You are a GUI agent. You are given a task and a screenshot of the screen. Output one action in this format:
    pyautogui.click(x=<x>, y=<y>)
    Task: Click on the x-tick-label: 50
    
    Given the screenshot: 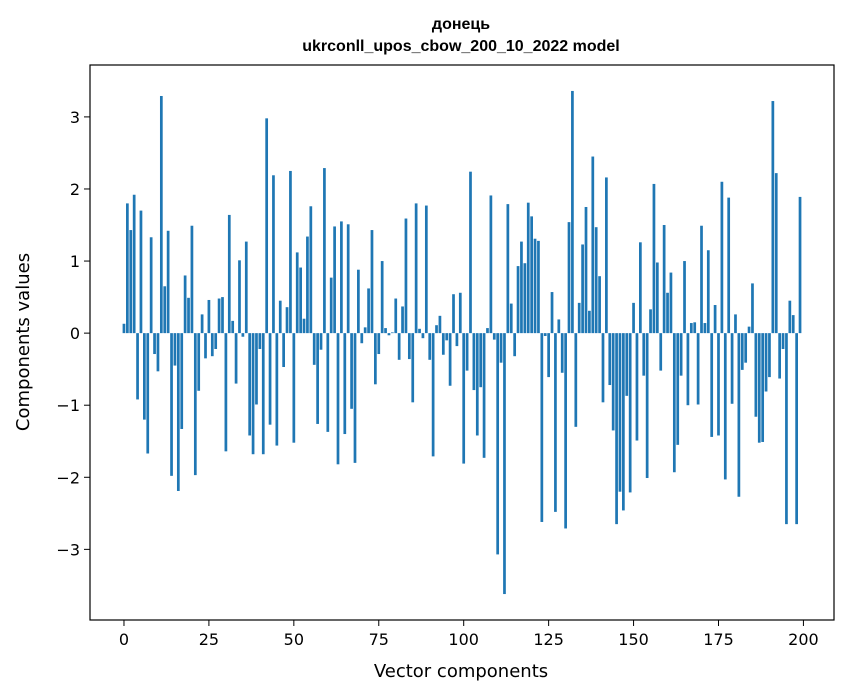 What is the action you would take?
    pyautogui.click(x=294, y=639)
    